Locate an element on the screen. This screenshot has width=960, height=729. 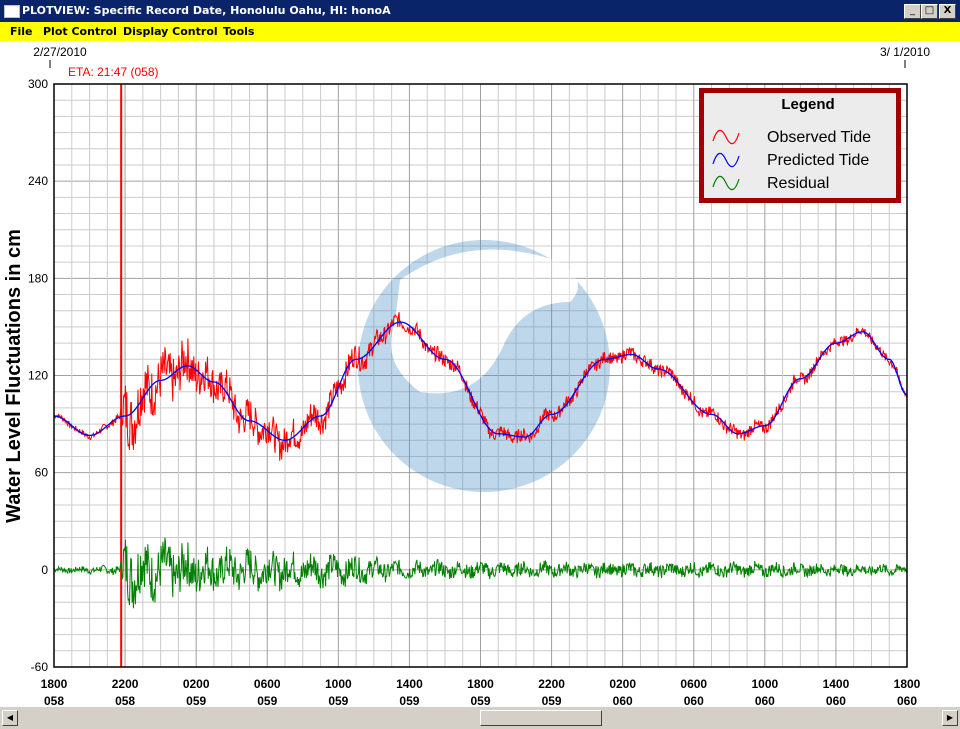
y-tick-label: 60 is located at coordinates (42, 473).